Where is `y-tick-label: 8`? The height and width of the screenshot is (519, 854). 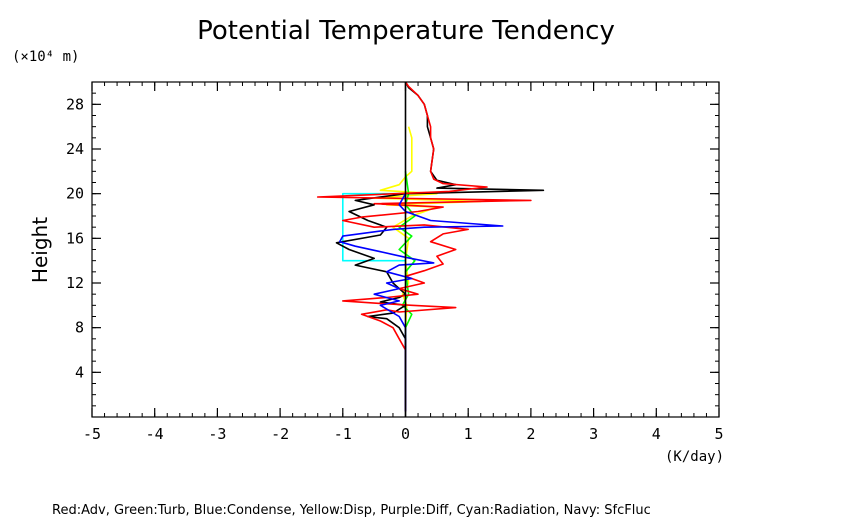 y-tick-label: 8 is located at coordinates (79, 328).